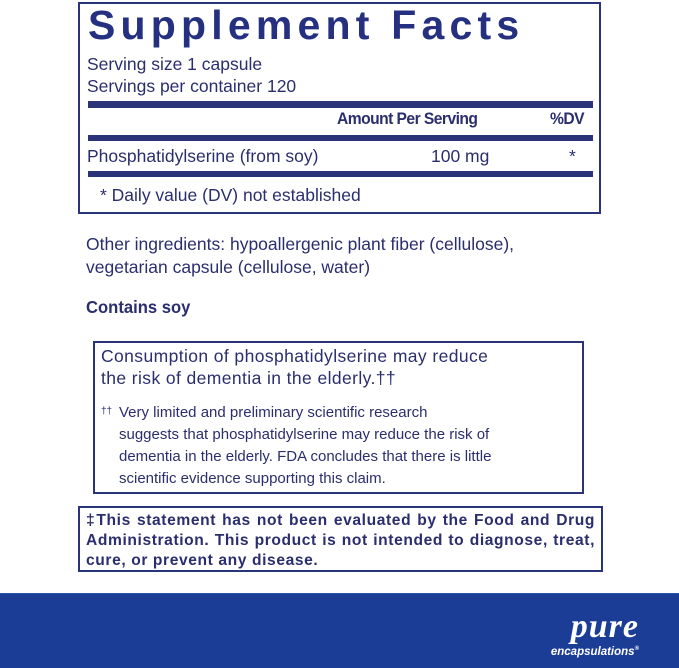 The width and height of the screenshot is (679, 668). Describe the element at coordinates (572, 156) in the screenshot. I see `ingredient-dv: *` at that location.